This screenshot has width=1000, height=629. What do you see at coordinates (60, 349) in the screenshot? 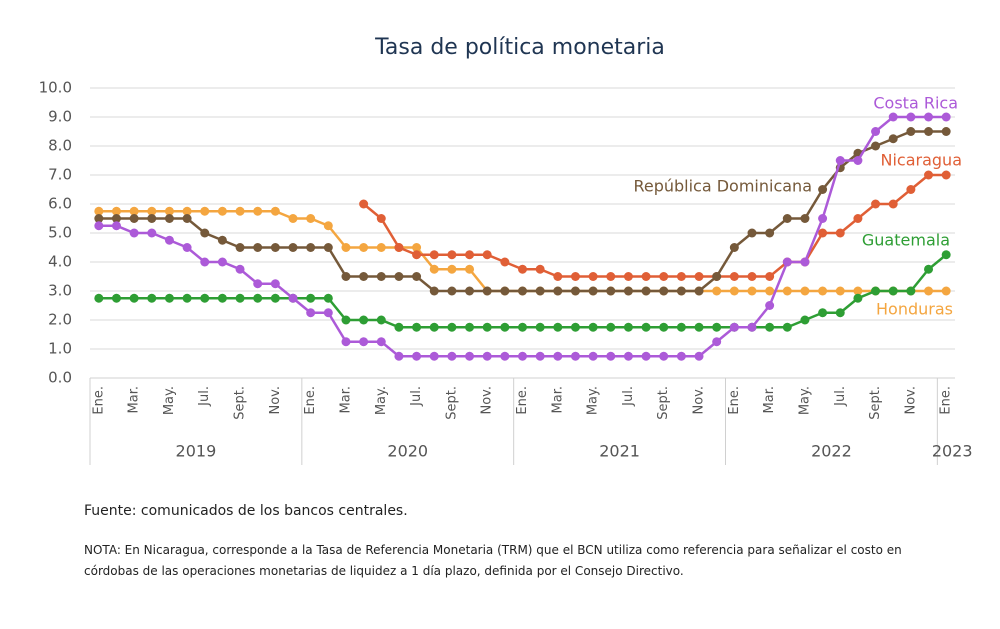
I see `y-tick-label: 1.0` at bounding box center [60, 349].